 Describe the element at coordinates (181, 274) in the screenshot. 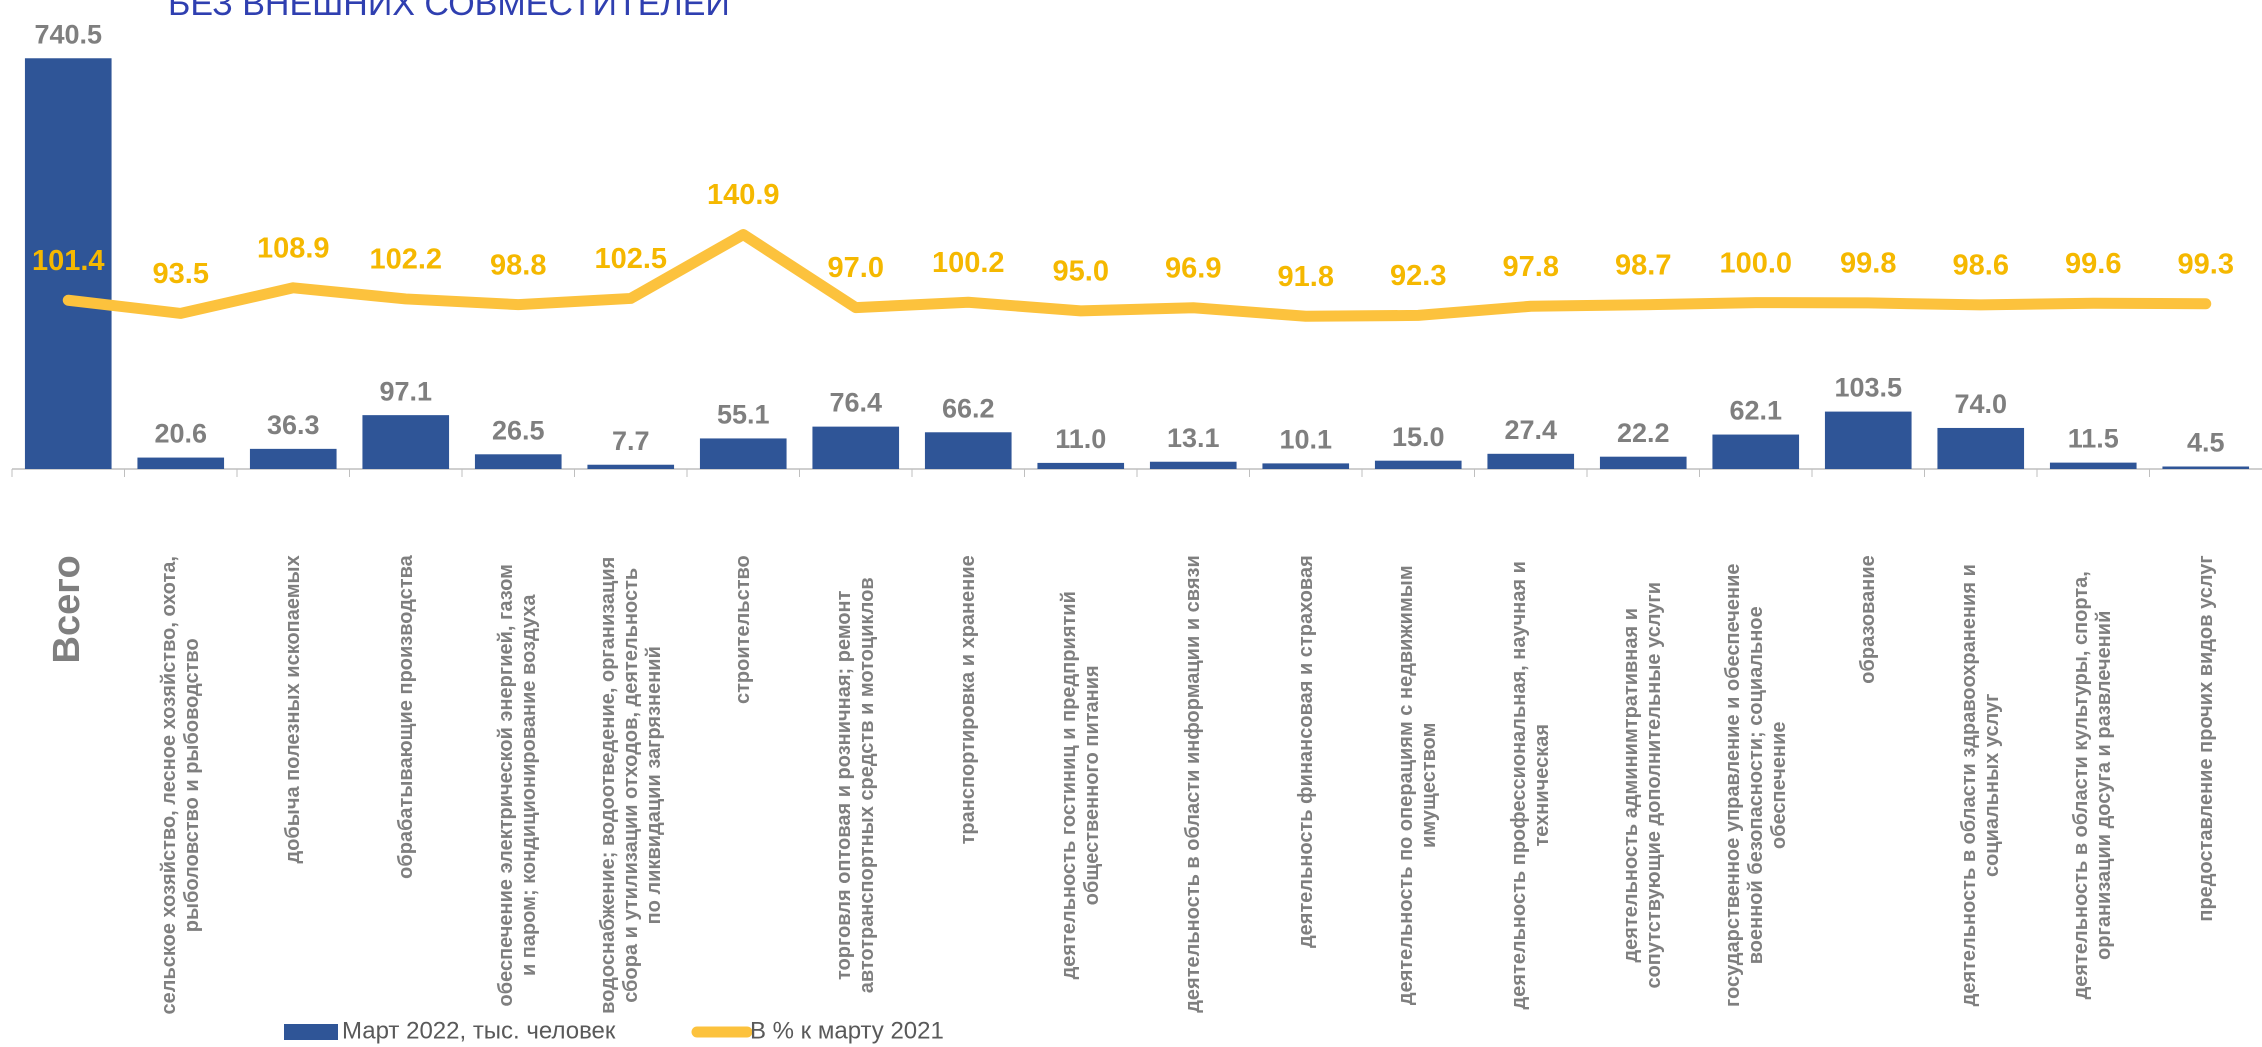

I see `line-value-label: 93.5` at that location.